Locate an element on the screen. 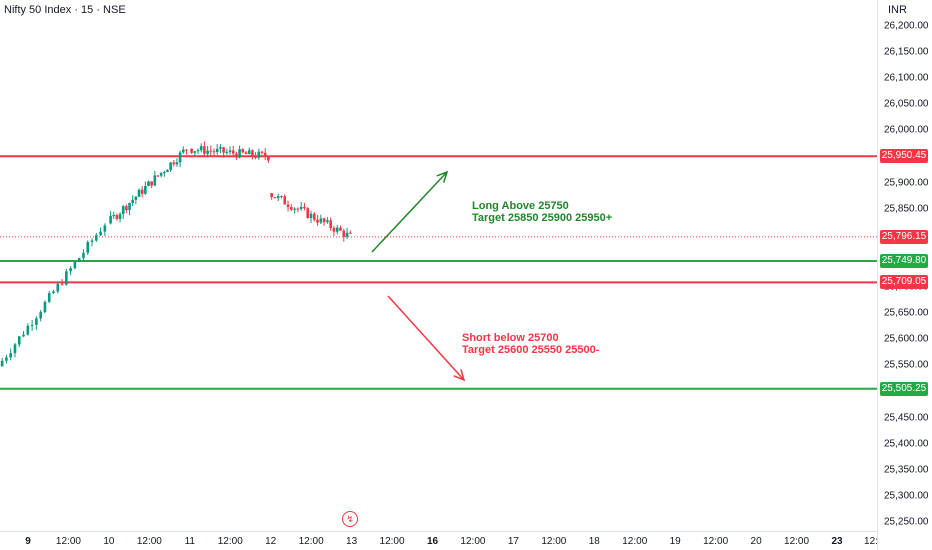 This screenshot has height=550, width=932. long-annotation-line1: Long Above 25750 is located at coordinates (520, 206).